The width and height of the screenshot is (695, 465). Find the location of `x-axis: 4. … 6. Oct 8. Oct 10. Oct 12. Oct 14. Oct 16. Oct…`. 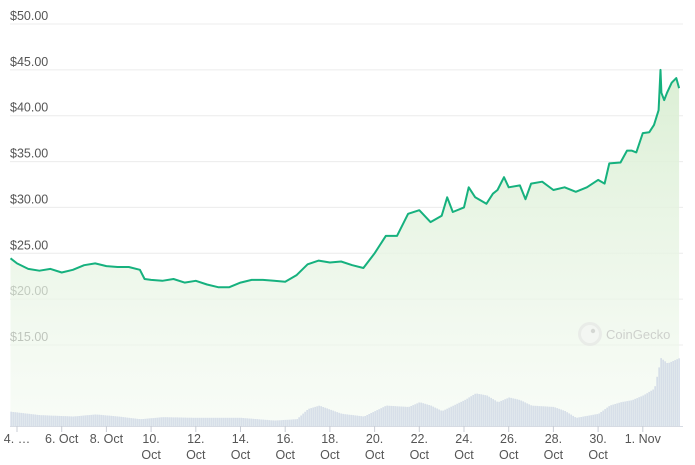

x-axis: 4. … 6. Oct 8. Oct 10. Oct 12. Oct 14. Oct 16. Oct… is located at coordinates (333, 444).